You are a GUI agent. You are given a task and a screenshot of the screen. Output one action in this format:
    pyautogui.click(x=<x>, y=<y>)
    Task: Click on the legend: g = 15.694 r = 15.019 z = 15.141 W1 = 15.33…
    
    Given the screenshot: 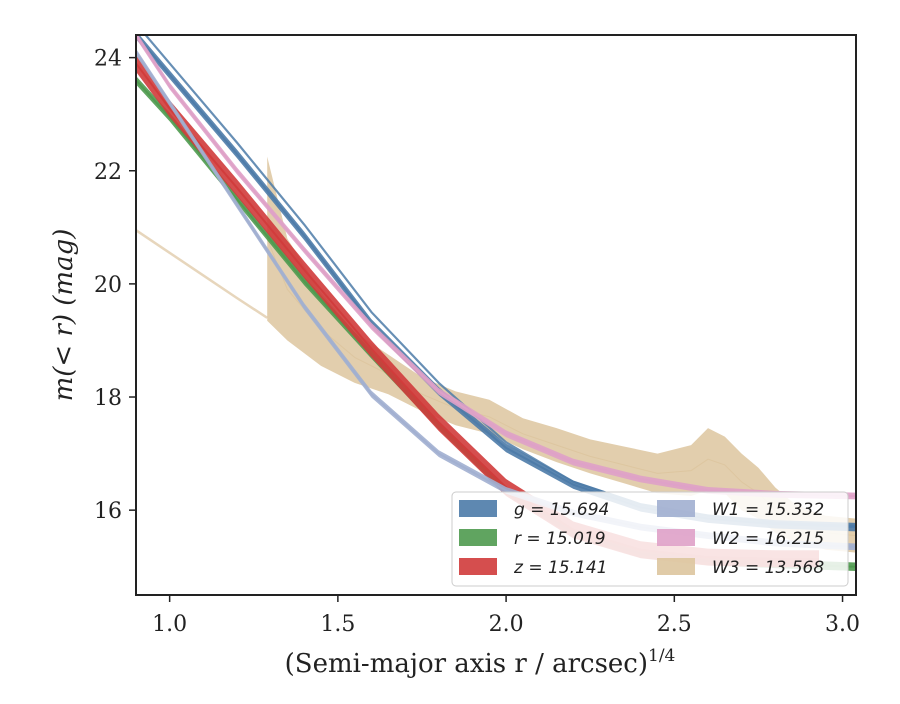 What is the action you would take?
    pyautogui.click(x=650, y=539)
    